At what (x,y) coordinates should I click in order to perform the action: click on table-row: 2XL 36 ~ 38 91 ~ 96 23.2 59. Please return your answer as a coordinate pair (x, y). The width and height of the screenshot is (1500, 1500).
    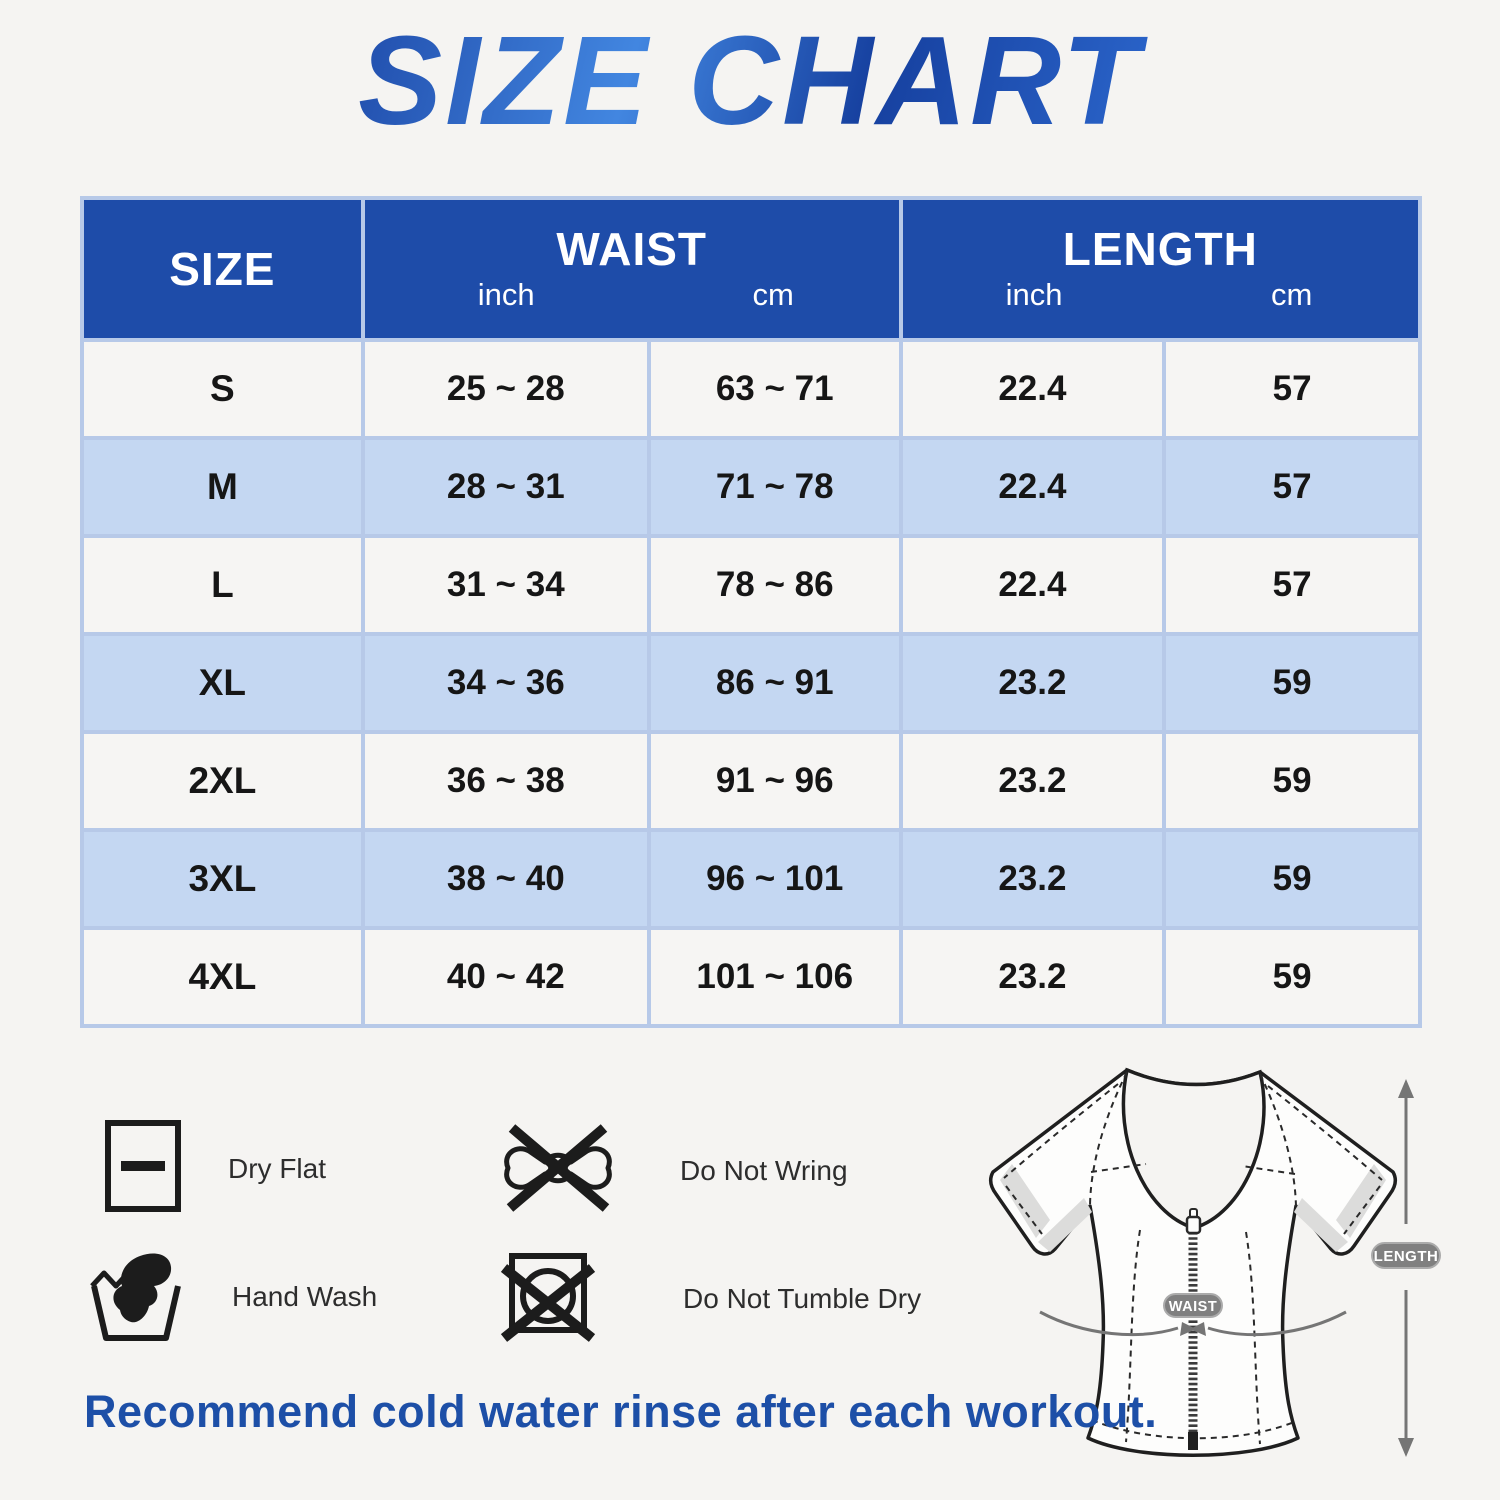
    Looking at the image, I should click on (751, 781).